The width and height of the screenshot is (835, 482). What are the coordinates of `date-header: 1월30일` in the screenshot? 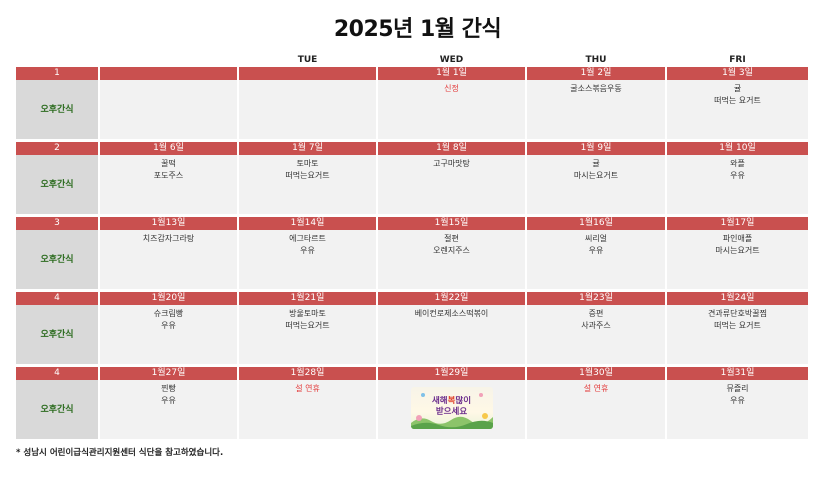 It's located at (596, 373).